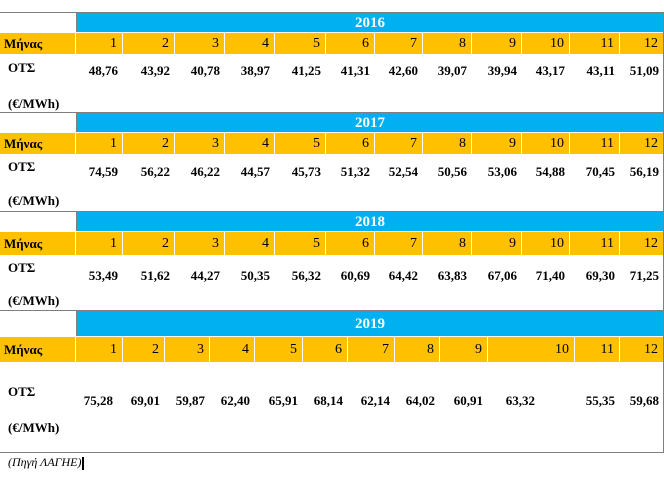 The height and width of the screenshot is (492, 664). I want to click on year-header-row: 2016, so click(332, 22).